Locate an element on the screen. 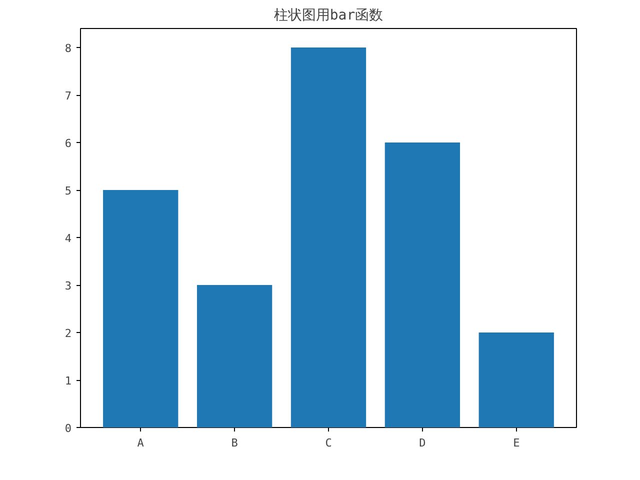 The height and width of the screenshot is (480, 640). y-tick-label: 4 is located at coordinates (68, 238).